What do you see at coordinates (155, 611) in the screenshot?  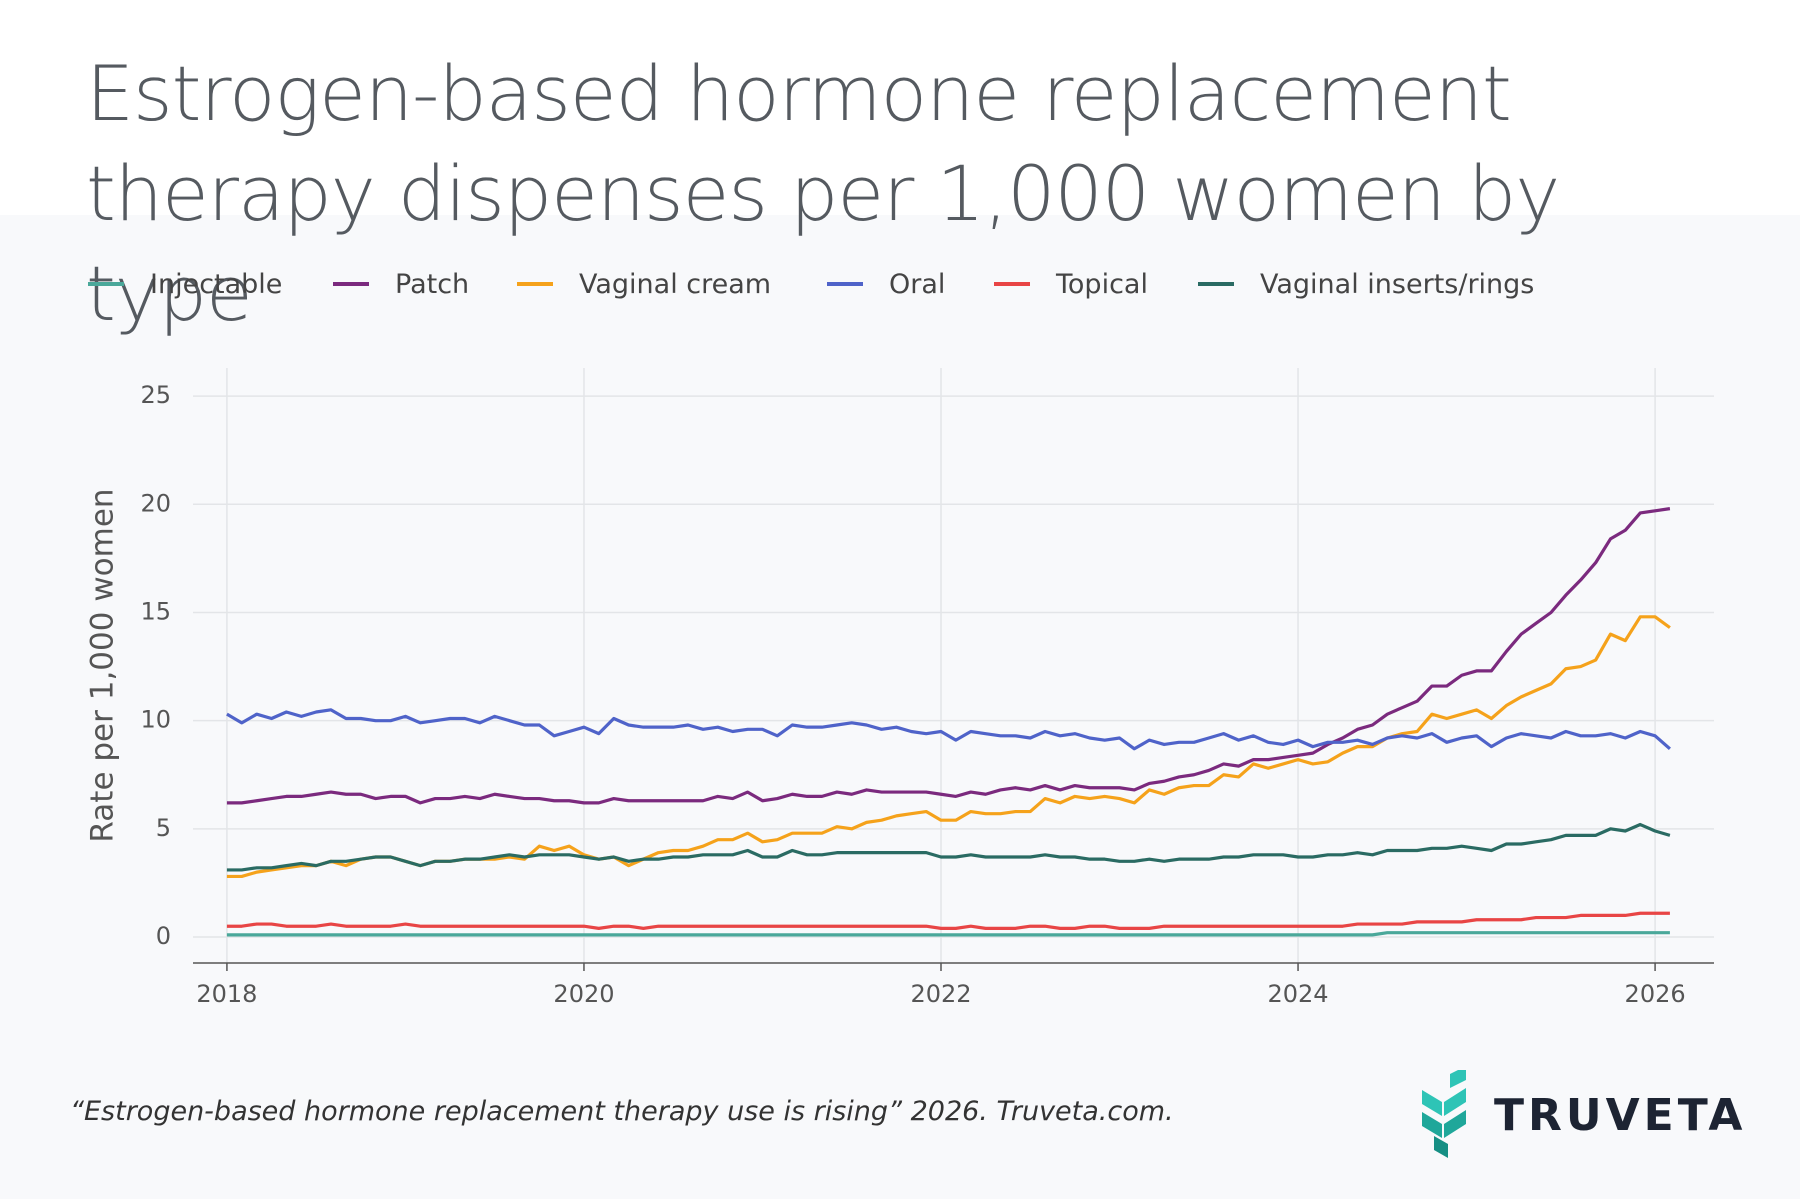 I see `y-tick-label: 15` at bounding box center [155, 611].